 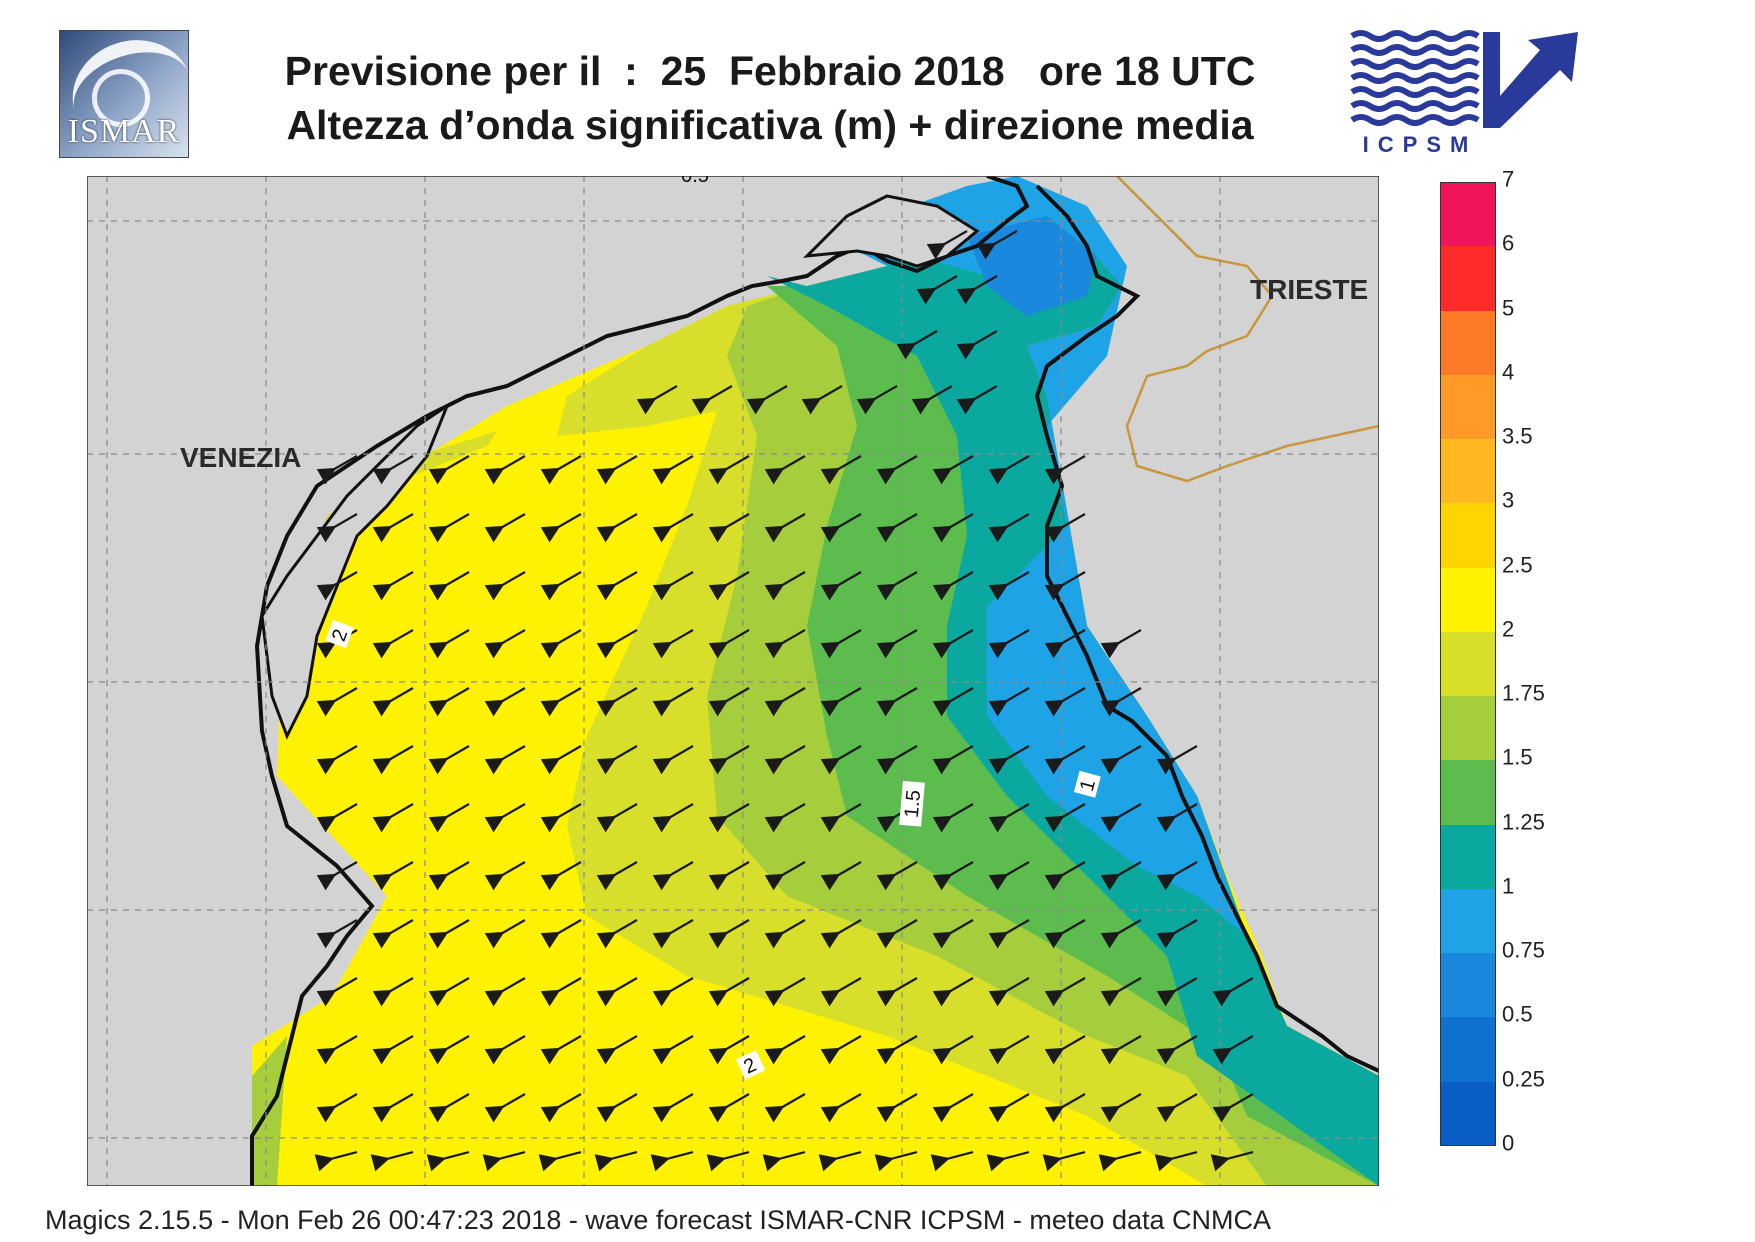 What do you see at coordinates (124, 131) in the screenshot?
I see `ismar-logo-text: ISMAR` at bounding box center [124, 131].